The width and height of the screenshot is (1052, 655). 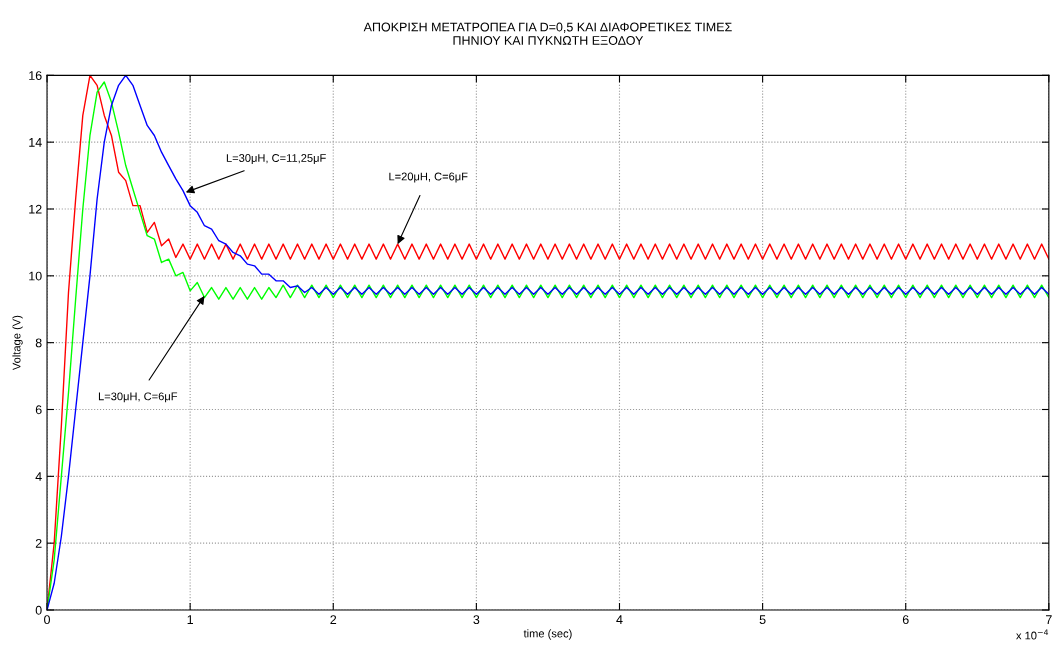 What do you see at coordinates (333, 619) in the screenshot?
I see `x-tick-label: 2` at bounding box center [333, 619].